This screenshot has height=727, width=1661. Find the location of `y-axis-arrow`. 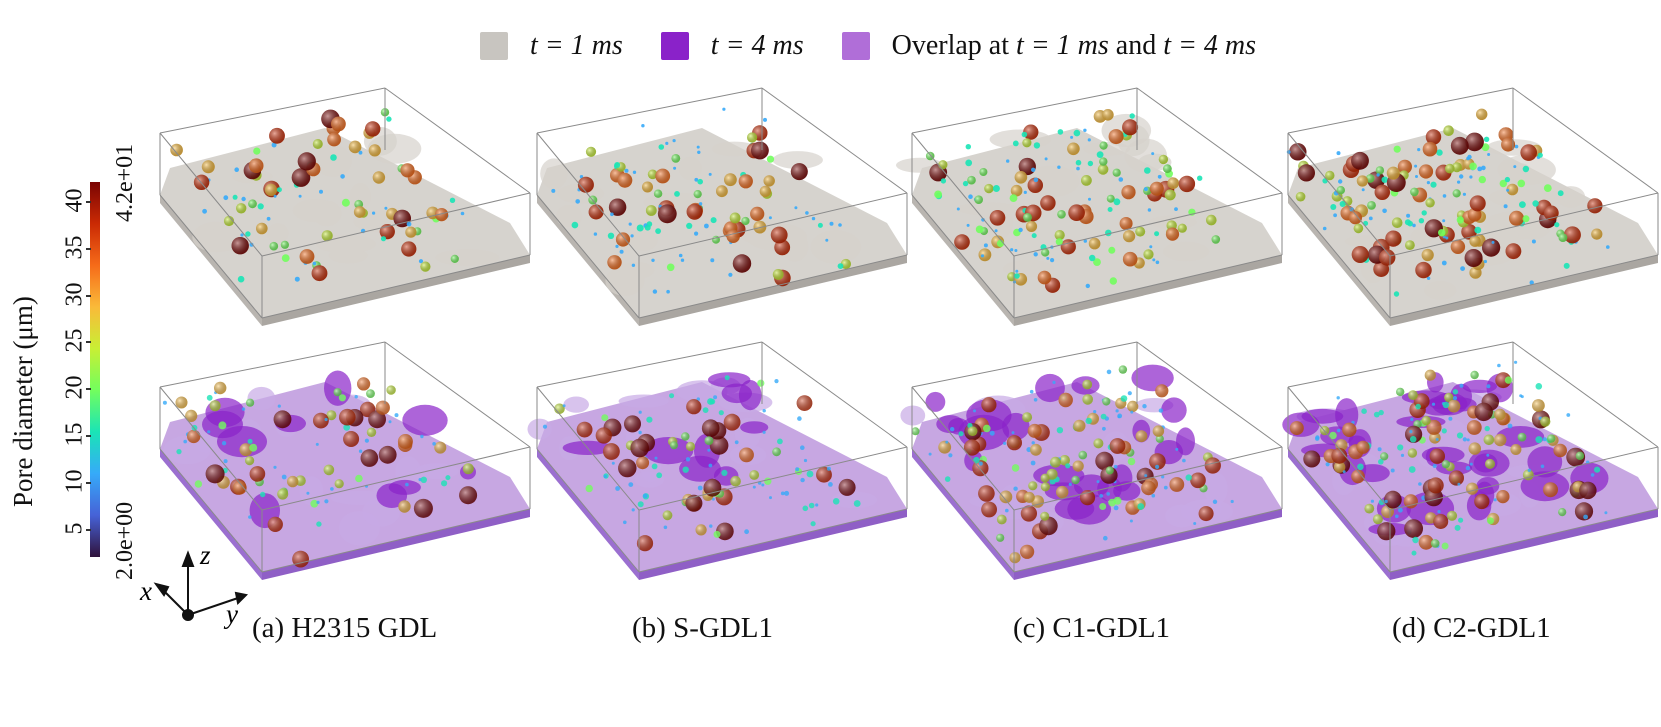

y-axis-arrow is located at coordinates (213, 606).